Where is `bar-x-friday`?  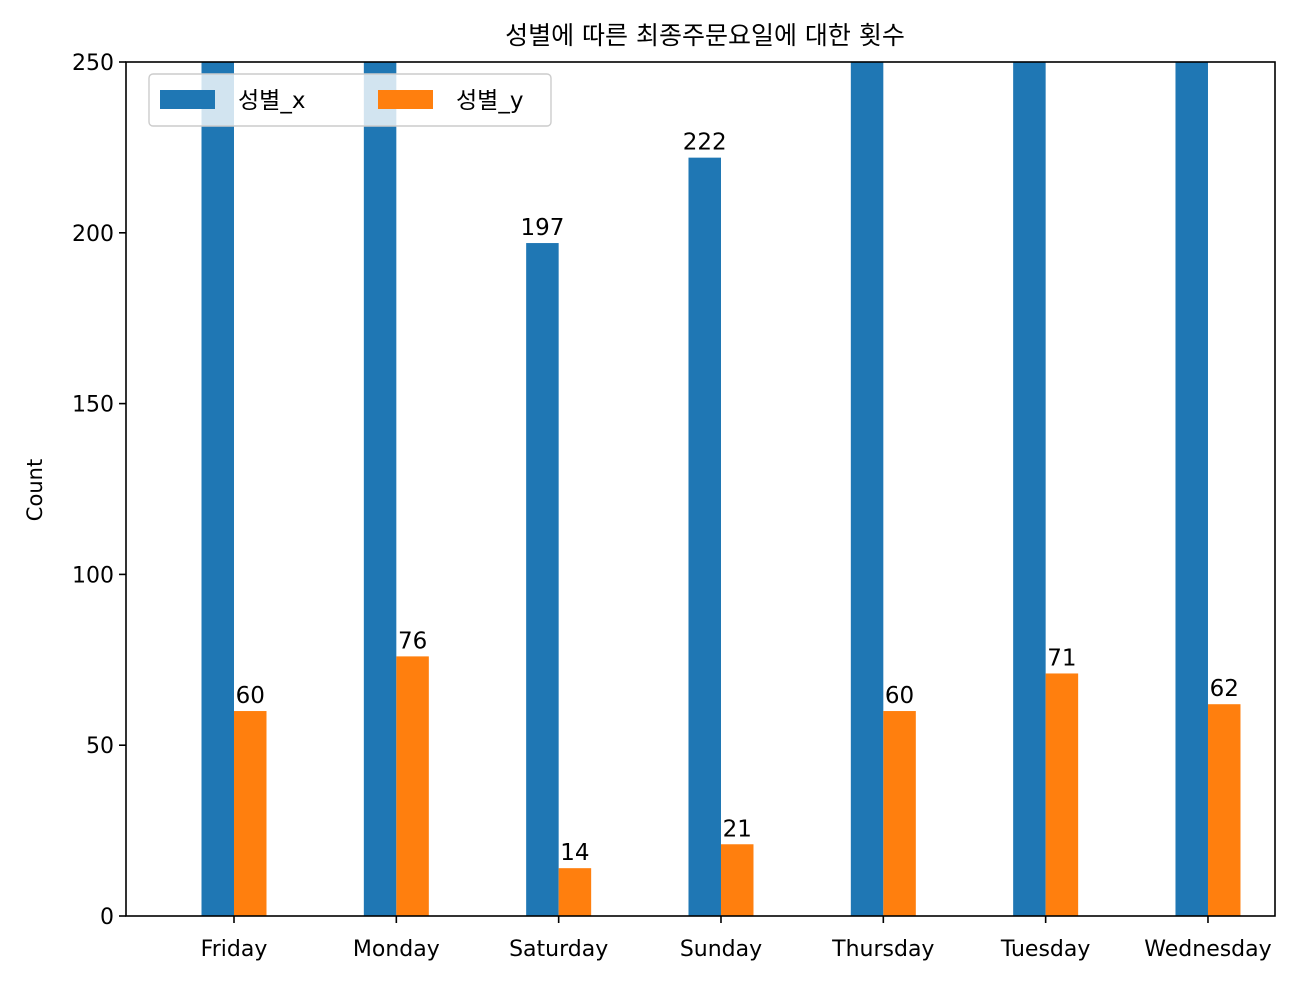 bar-x-friday is located at coordinates (217, 489).